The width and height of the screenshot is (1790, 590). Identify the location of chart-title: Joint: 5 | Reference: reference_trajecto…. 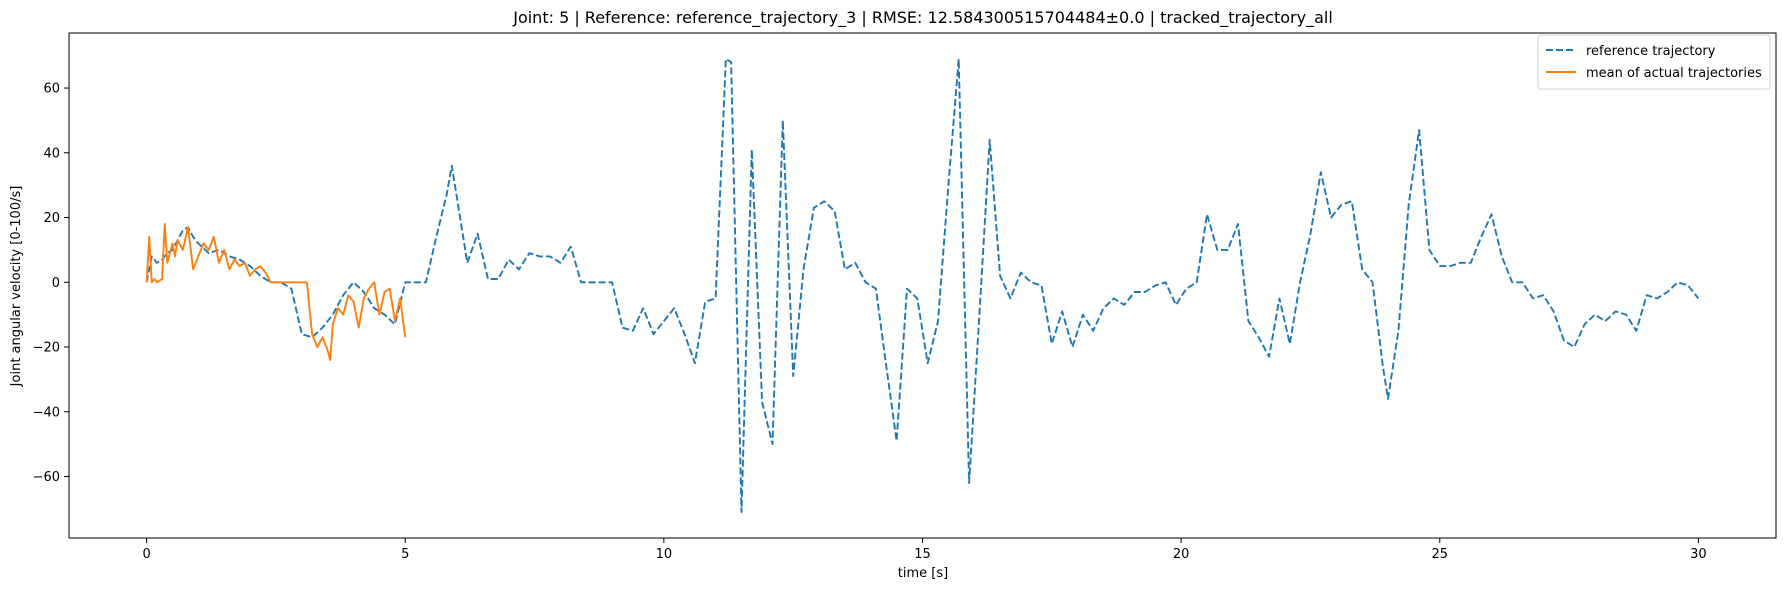
(922, 18).